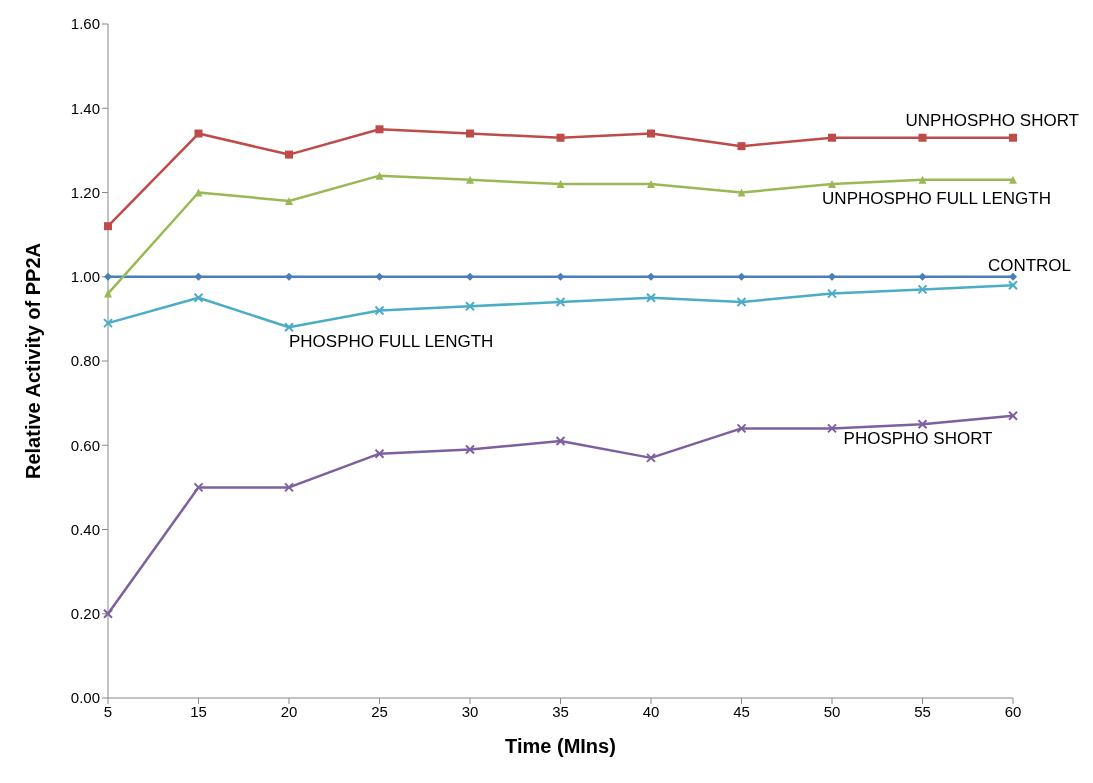 This screenshot has width=1093, height=783. I want to click on y-tick-label: 1.00, so click(85, 277).